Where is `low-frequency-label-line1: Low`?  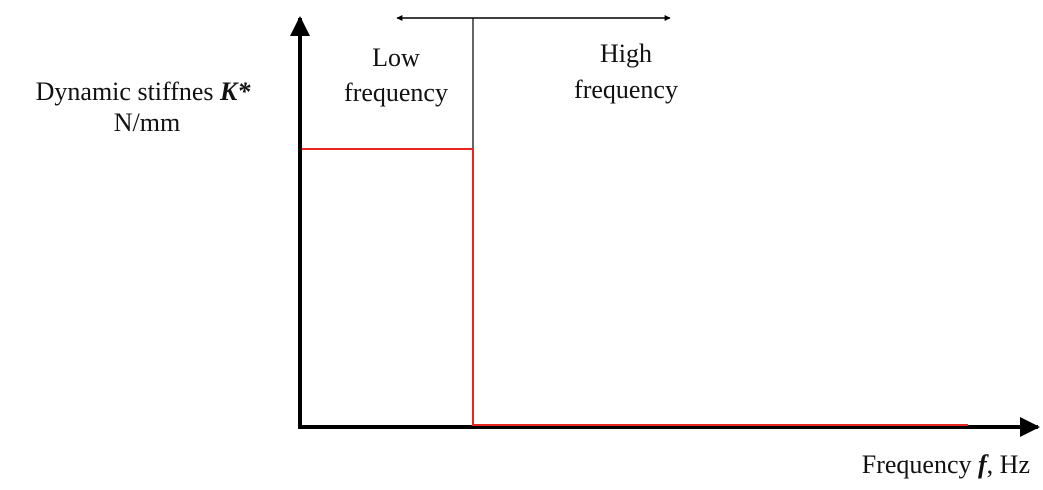
low-frequency-label-line1: Low is located at coordinates (396, 57).